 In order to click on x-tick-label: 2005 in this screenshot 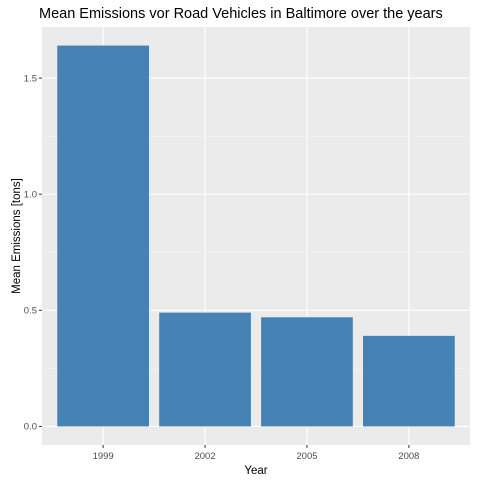, I will do `click(306, 456)`.